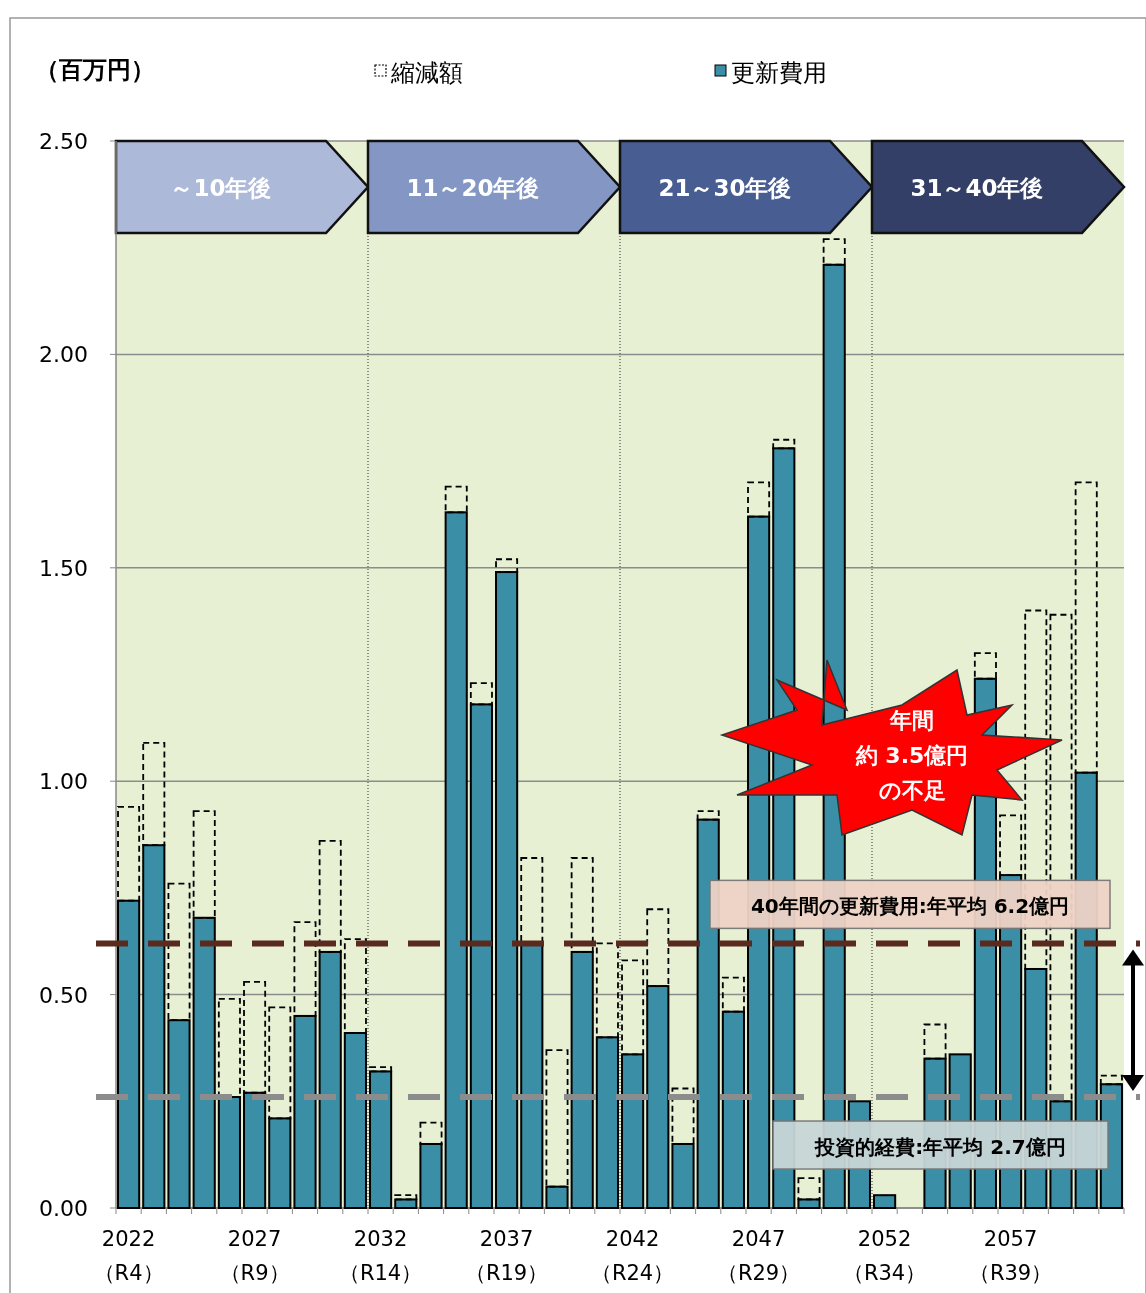 This screenshot has height=1293, width=1146. I want to click on x-tick-label: 2022 （R4）, so click(128, 1256).